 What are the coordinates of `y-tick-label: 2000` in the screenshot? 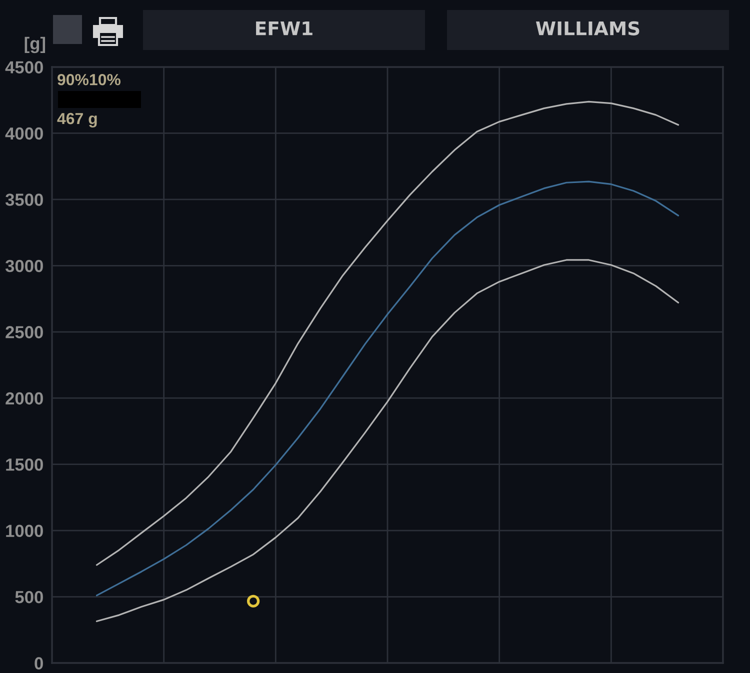 It's located at (24, 398).